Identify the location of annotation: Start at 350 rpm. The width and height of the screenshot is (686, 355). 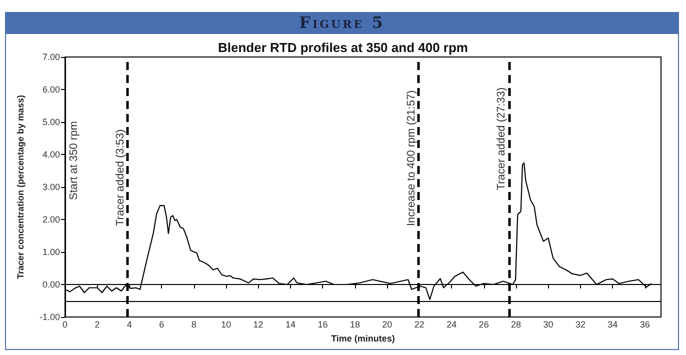
(74, 160).